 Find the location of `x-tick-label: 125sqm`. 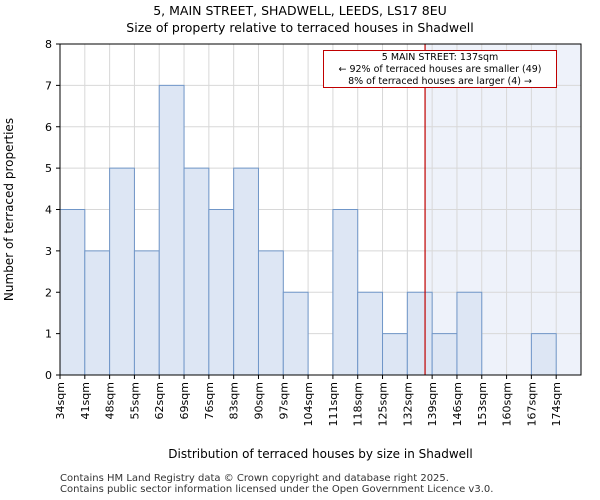

x-tick-label: 125sqm is located at coordinates (383, 404).